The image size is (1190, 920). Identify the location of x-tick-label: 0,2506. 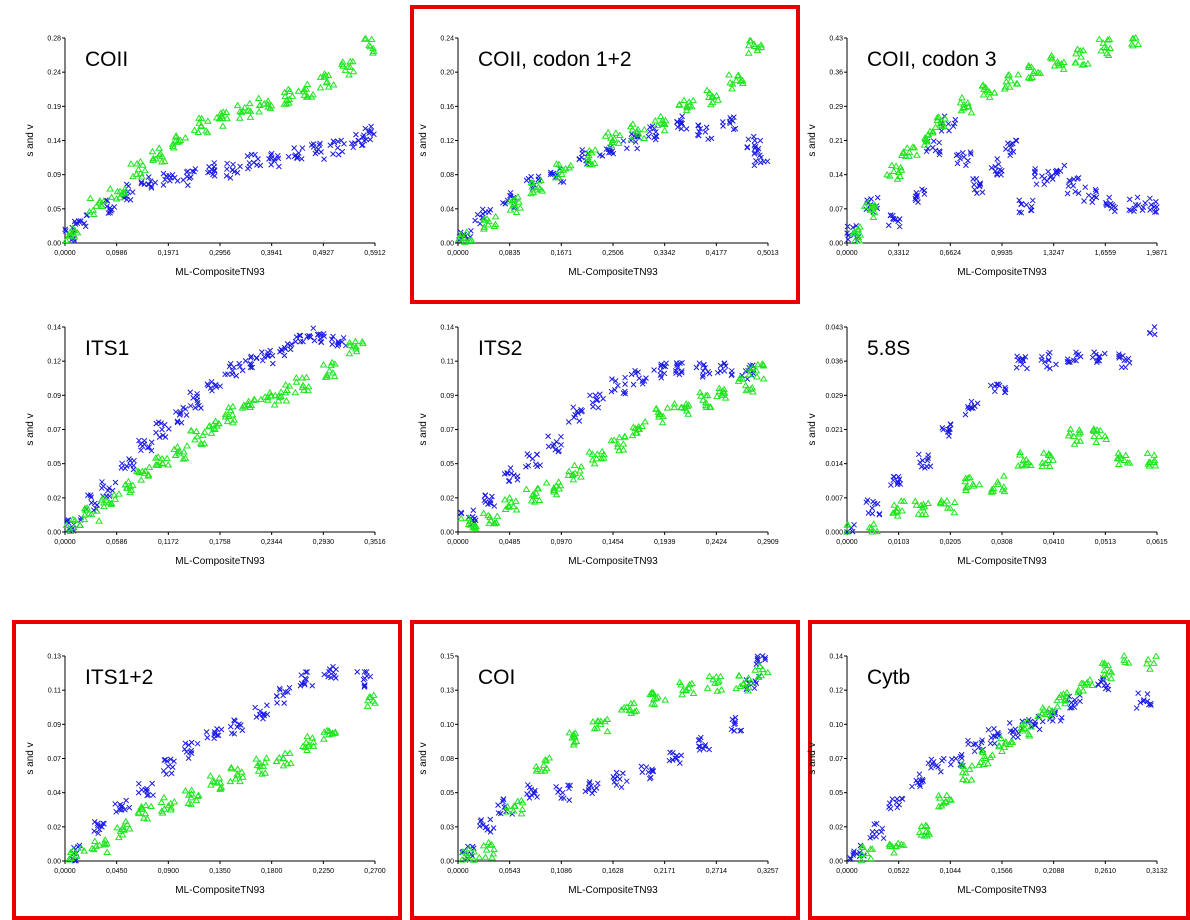
(613, 253).